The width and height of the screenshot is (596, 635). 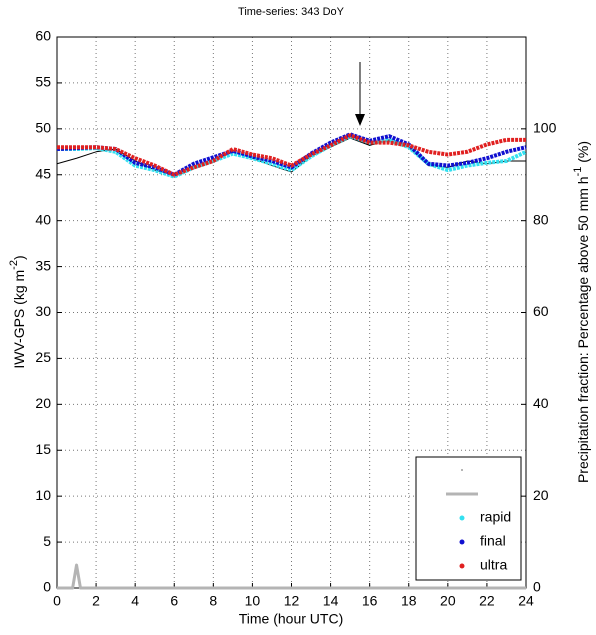 What do you see at coordinates (583, 154) in the screenshot?
I see `y2-label-tail: (%)` at bounding box center [583, 154].